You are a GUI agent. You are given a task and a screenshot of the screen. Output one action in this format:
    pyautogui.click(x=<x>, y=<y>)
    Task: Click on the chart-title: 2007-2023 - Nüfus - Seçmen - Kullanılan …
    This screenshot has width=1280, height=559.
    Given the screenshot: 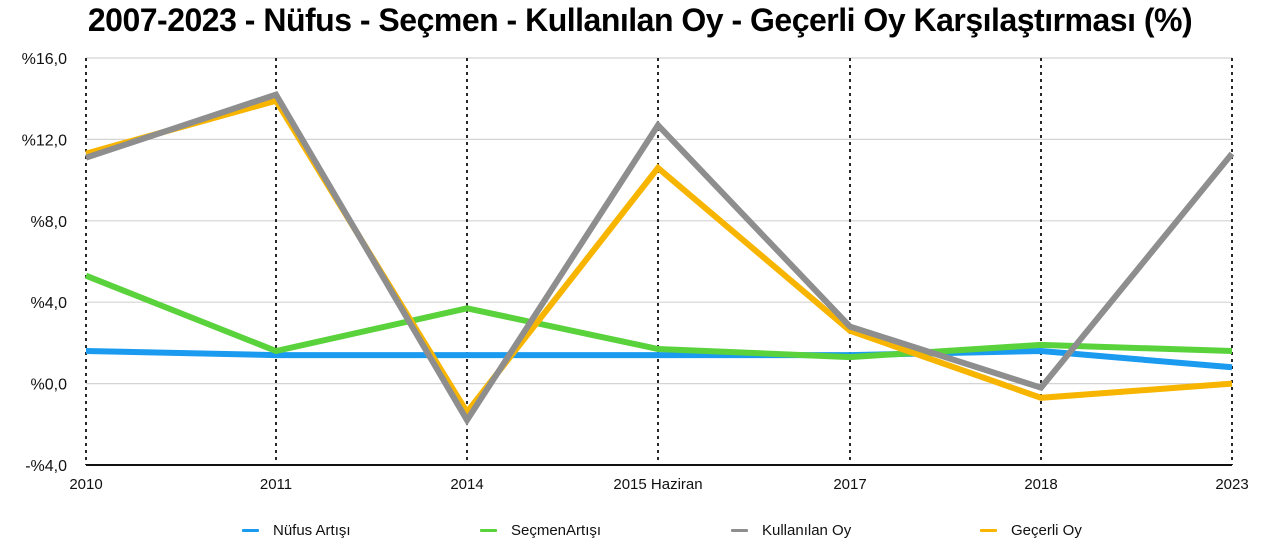 What is the action you would take?
    pyautogui.click(x=640, y=20)
    